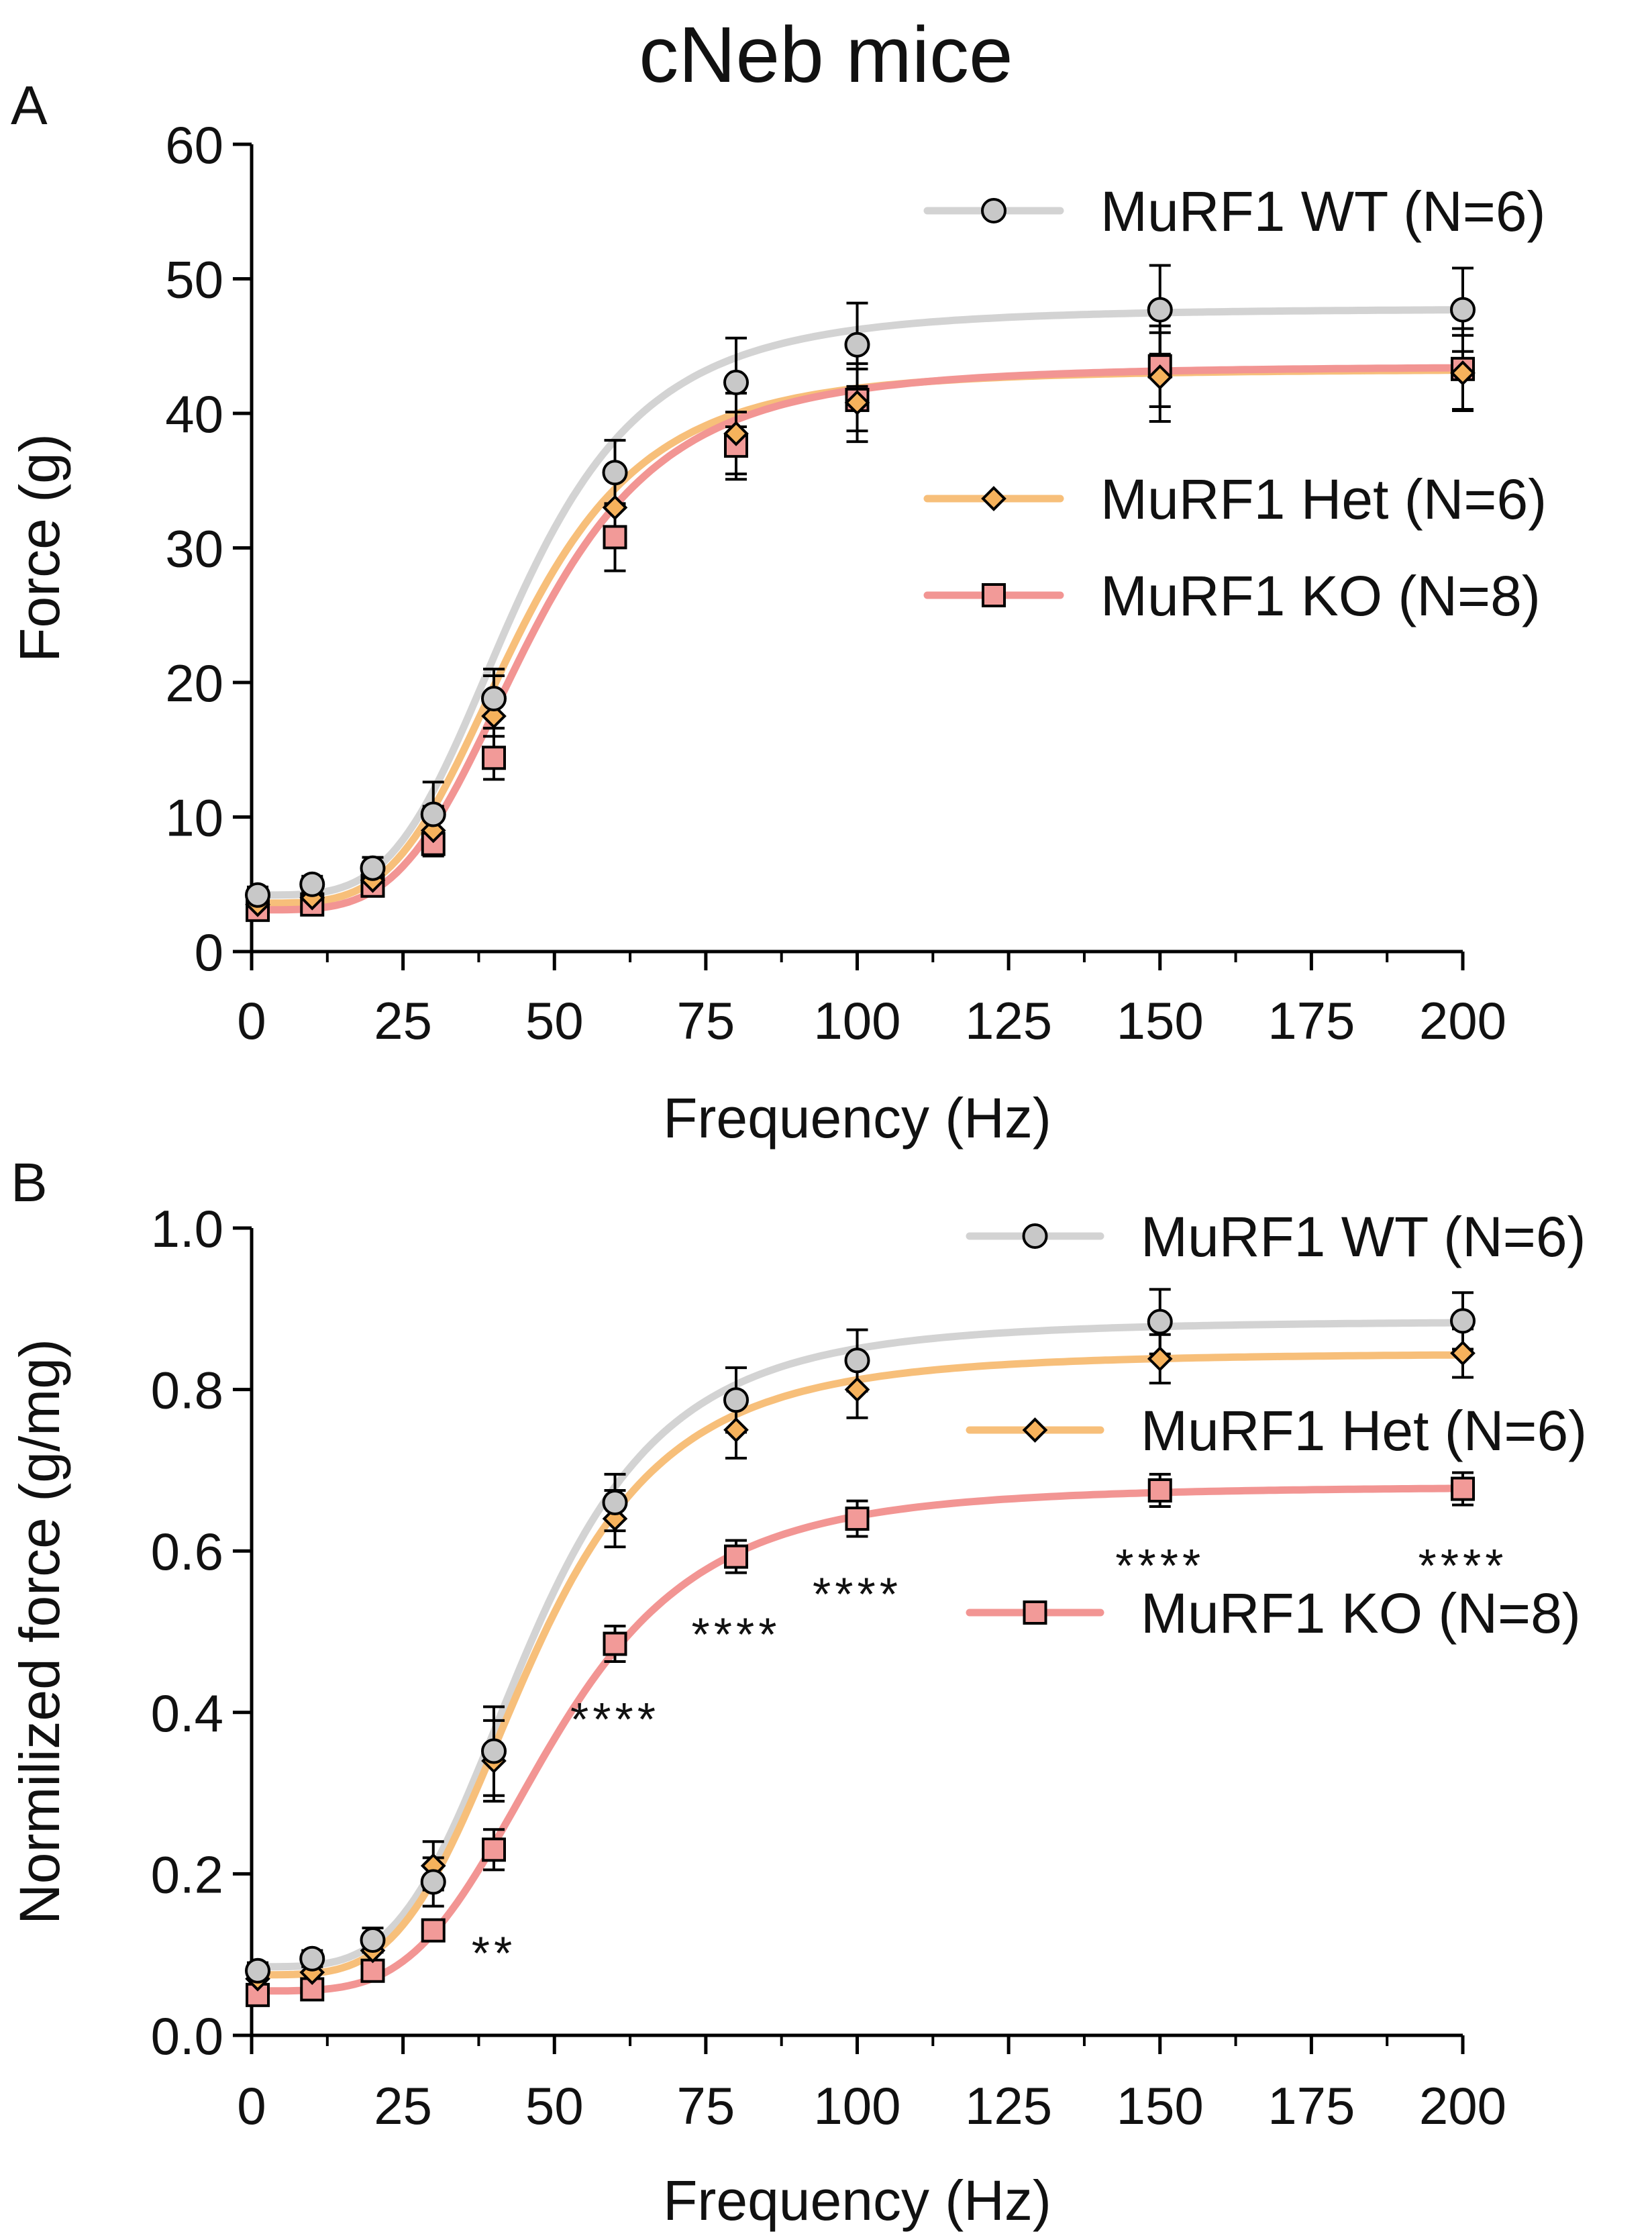  What do you see at coordinates (826, 55) in the screenshot?
I see `figure-title: cNeb mice` at bounding box center [826, 55].